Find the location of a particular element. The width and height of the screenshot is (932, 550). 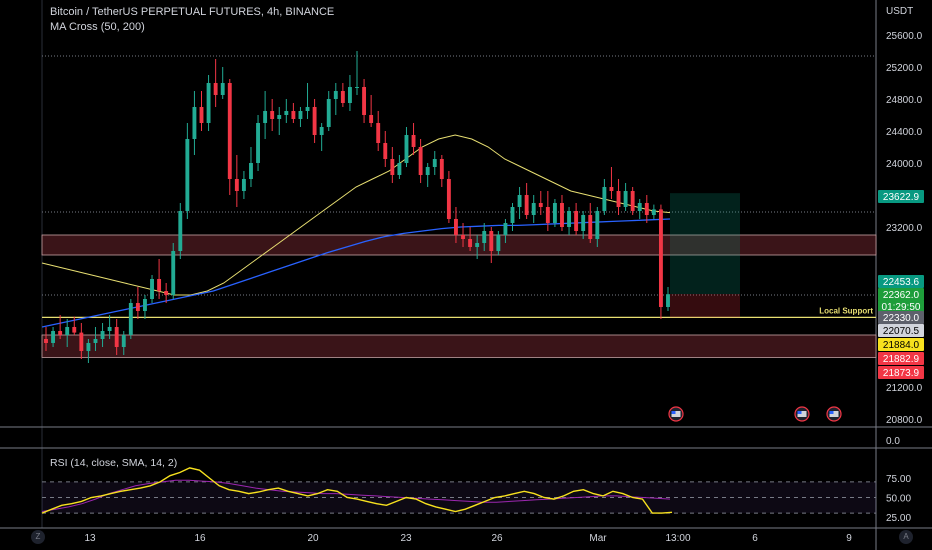

rsi-tick: 25.00 is located at coordinates (898, 518).